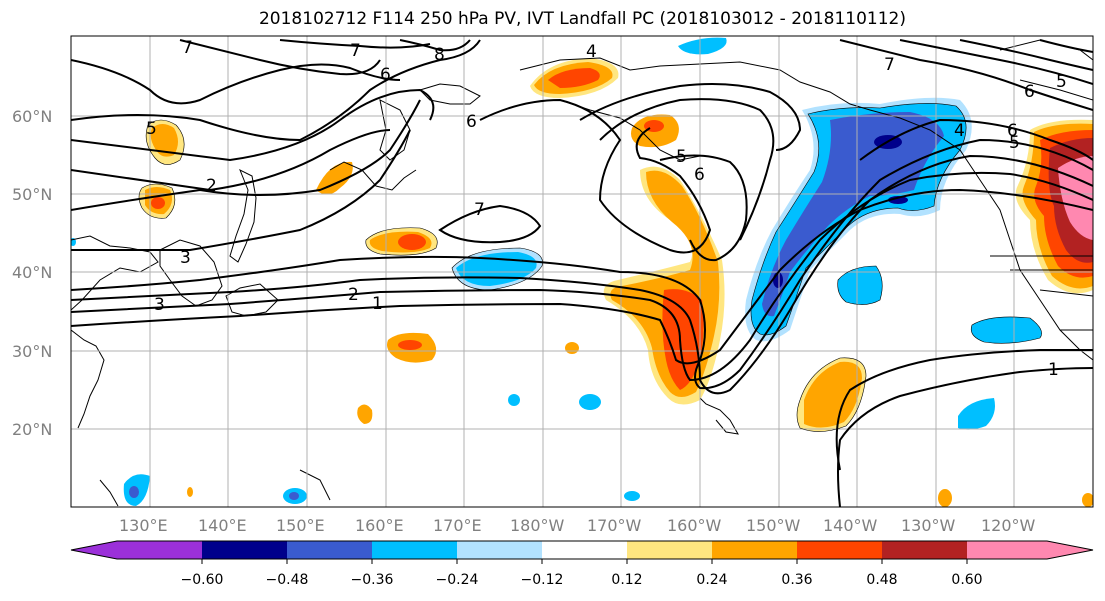 This screenshot has width=1105, height=601. What do you see at coordinates (711, 580) in the screenshot?
I see `colorbar-tick-label: 0.24` at bounding box center [711, 580].